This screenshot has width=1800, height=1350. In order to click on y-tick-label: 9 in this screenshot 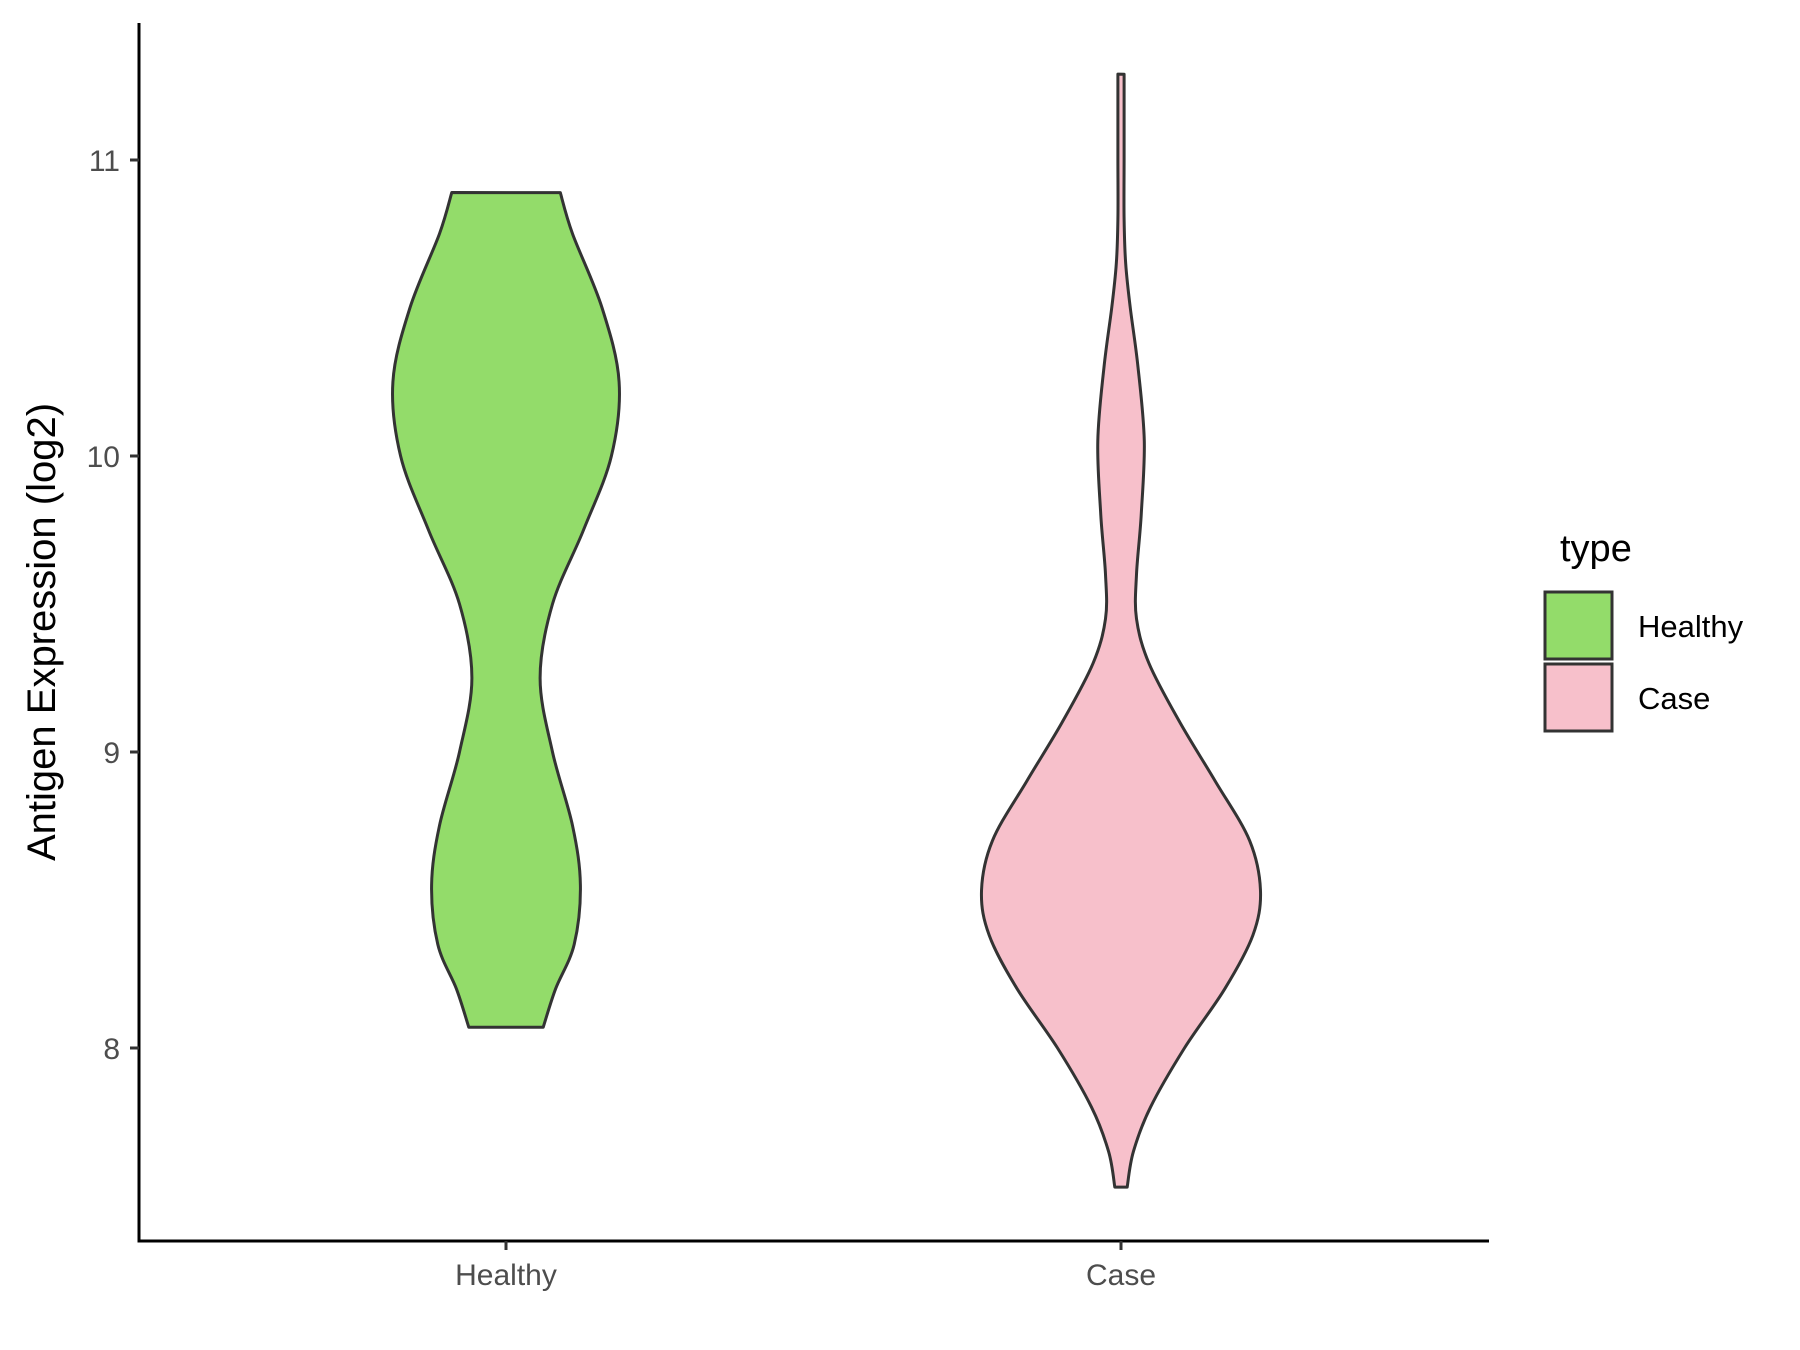, I will do `click(111, 753)`.